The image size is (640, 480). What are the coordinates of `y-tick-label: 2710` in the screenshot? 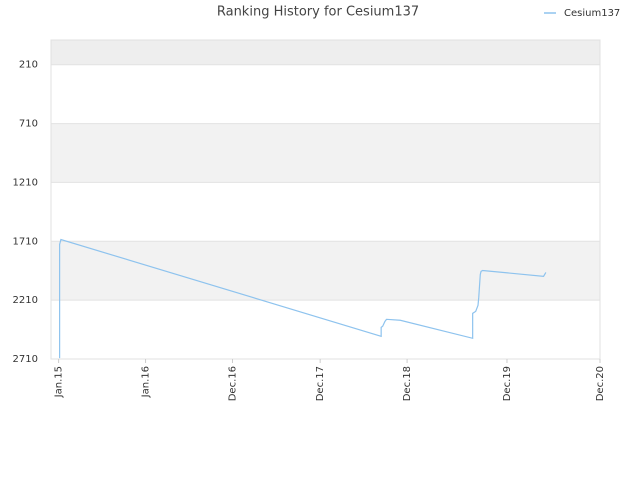 It's located at (25, 359).